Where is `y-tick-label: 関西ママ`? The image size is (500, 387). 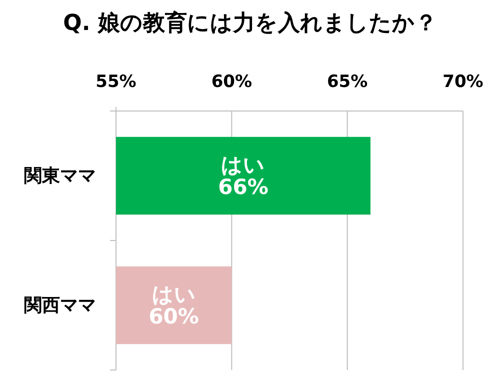 y-tick-label: 関西ママ is located at coordinates (60, 305).